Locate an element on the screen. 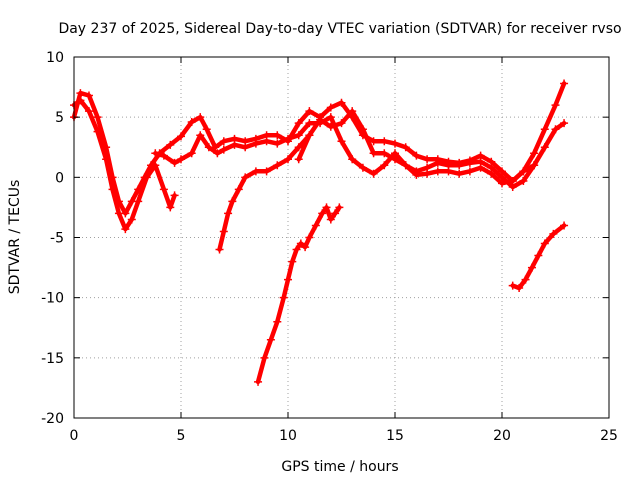 This screenshot has width=640, height=480. series-line-sat-g is located at coordinates (538, 257).